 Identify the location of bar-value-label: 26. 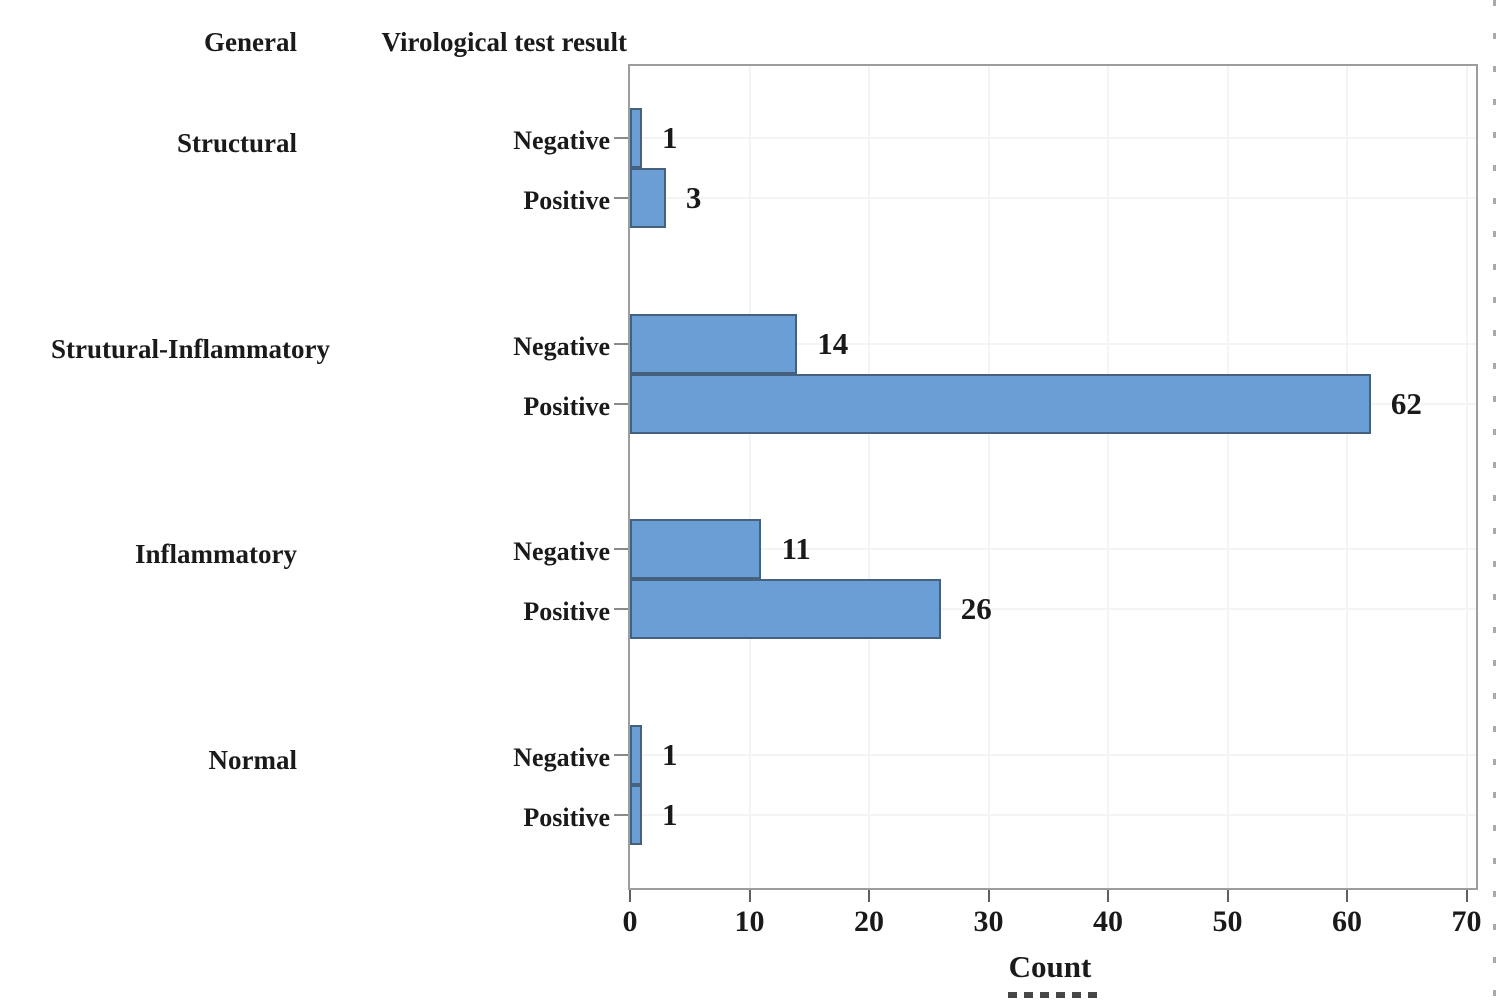
(976, 608).